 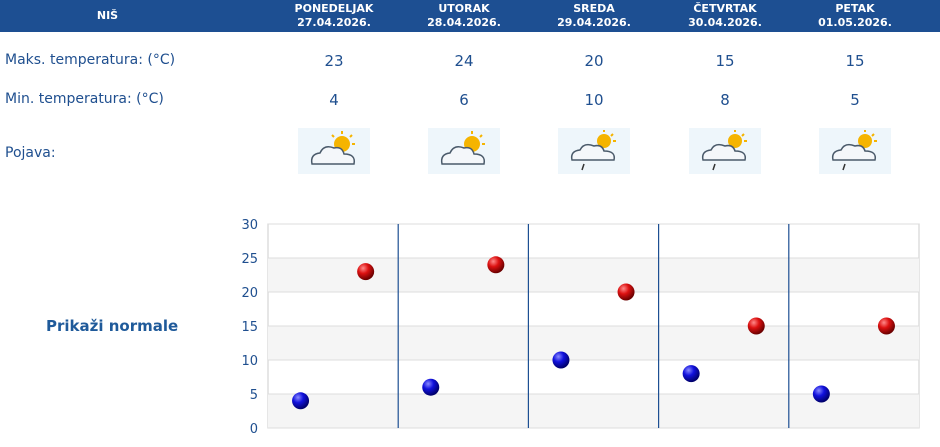 What do you see at coordinates (464, 61) in the screenshot?
I see `max-temp-value: 24` at bounding box center [464, 61].